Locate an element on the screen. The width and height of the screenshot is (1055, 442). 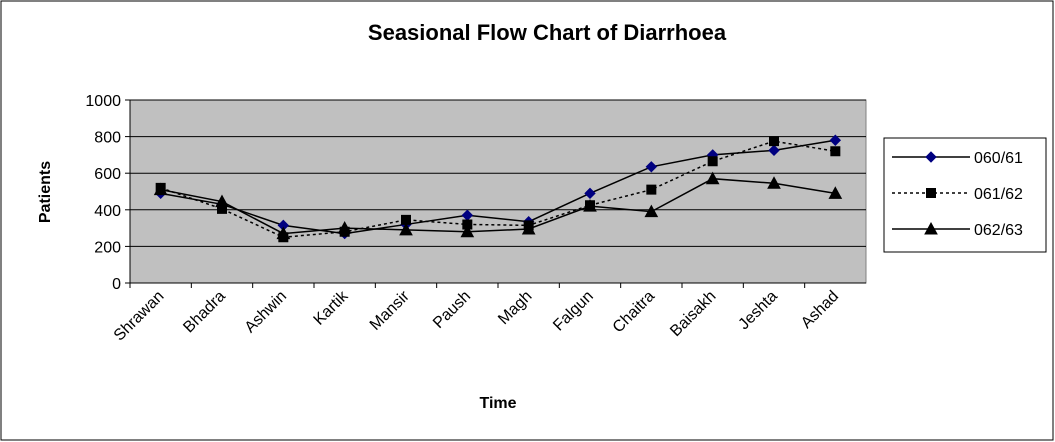
y-tick-label: 1000 is located at coordinates (103, 101).